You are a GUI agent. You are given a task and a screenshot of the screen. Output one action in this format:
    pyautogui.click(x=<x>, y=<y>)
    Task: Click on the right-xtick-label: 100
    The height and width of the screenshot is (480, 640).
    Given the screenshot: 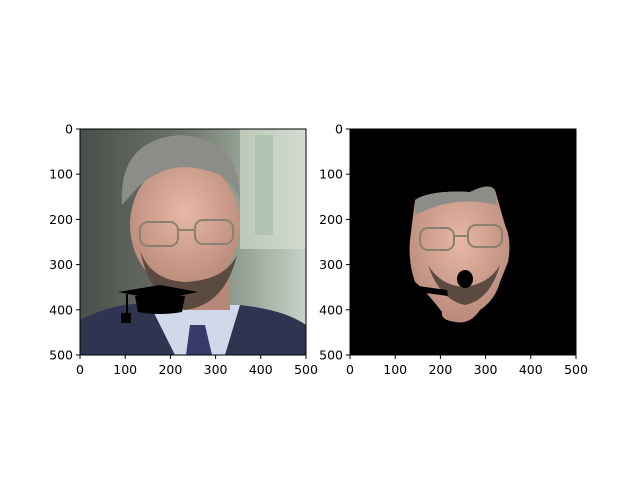 What is the action you would take?
    pyautogui.click(x=395, y=369)
    